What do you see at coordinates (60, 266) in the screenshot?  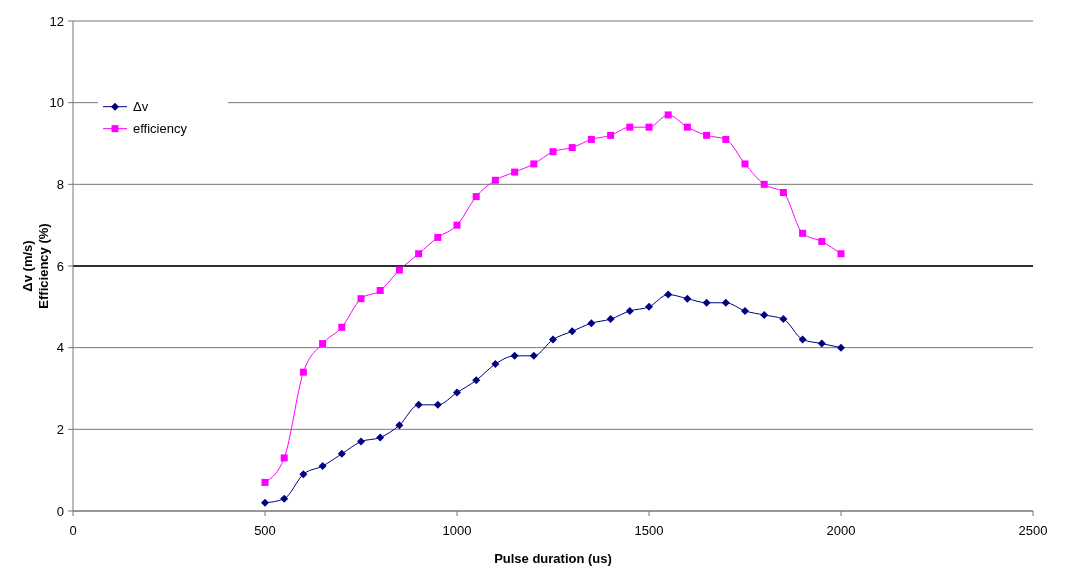 I see `y-tick-label: 6` at bounding box center [60, 266].